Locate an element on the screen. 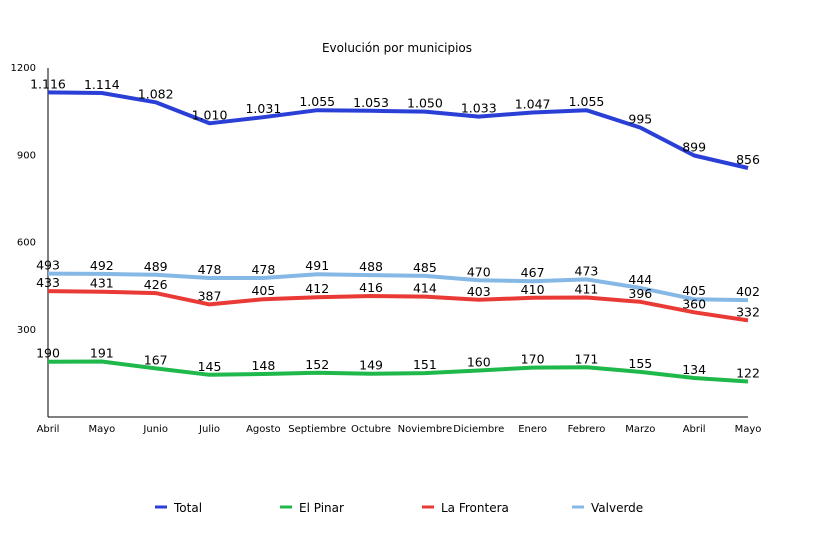  data-label: 488 is located at coordinates (371, 266).